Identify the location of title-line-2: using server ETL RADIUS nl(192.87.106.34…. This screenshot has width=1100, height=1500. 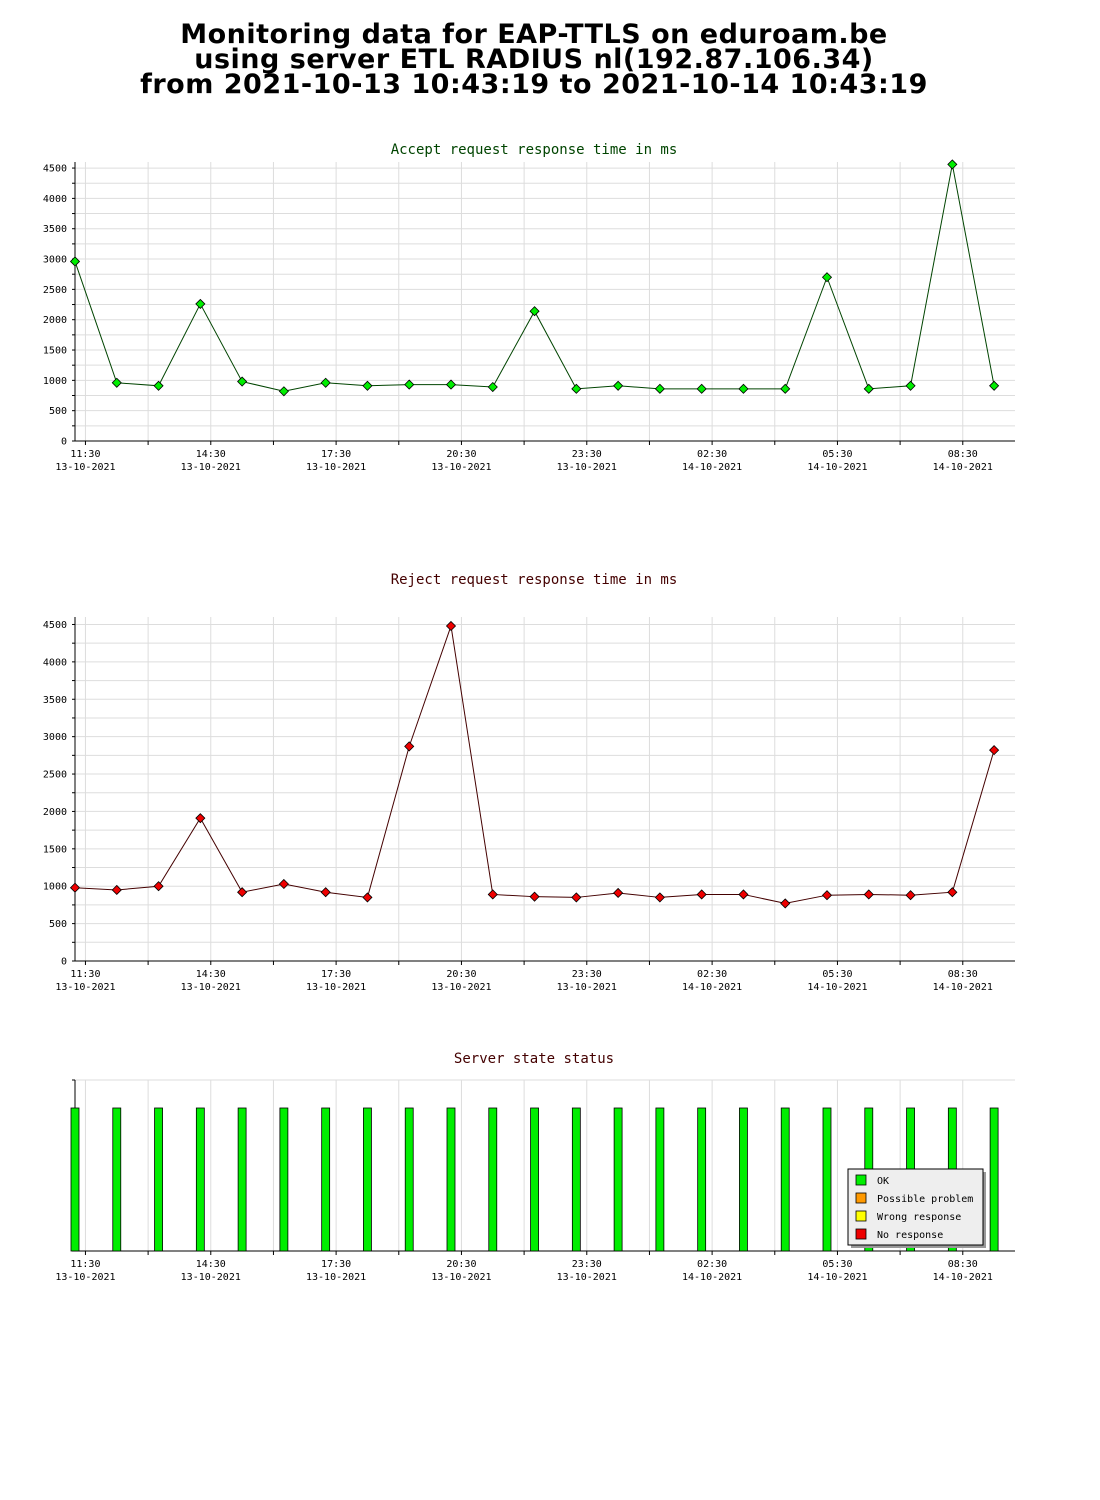
(534, 59).